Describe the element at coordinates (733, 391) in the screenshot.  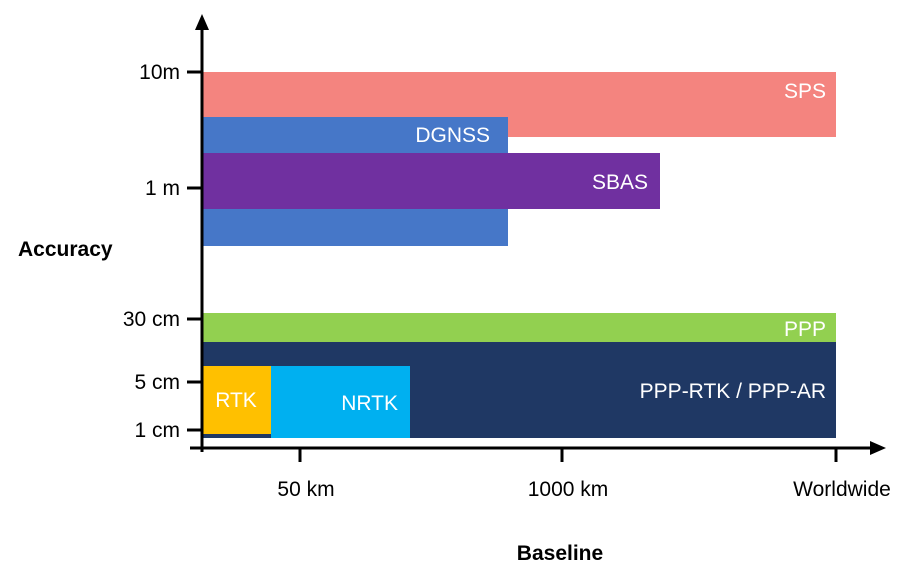
I see `bar-label-ppp-rtk-ppp-ar: PPP-RTK / PPP-AR` at that location.